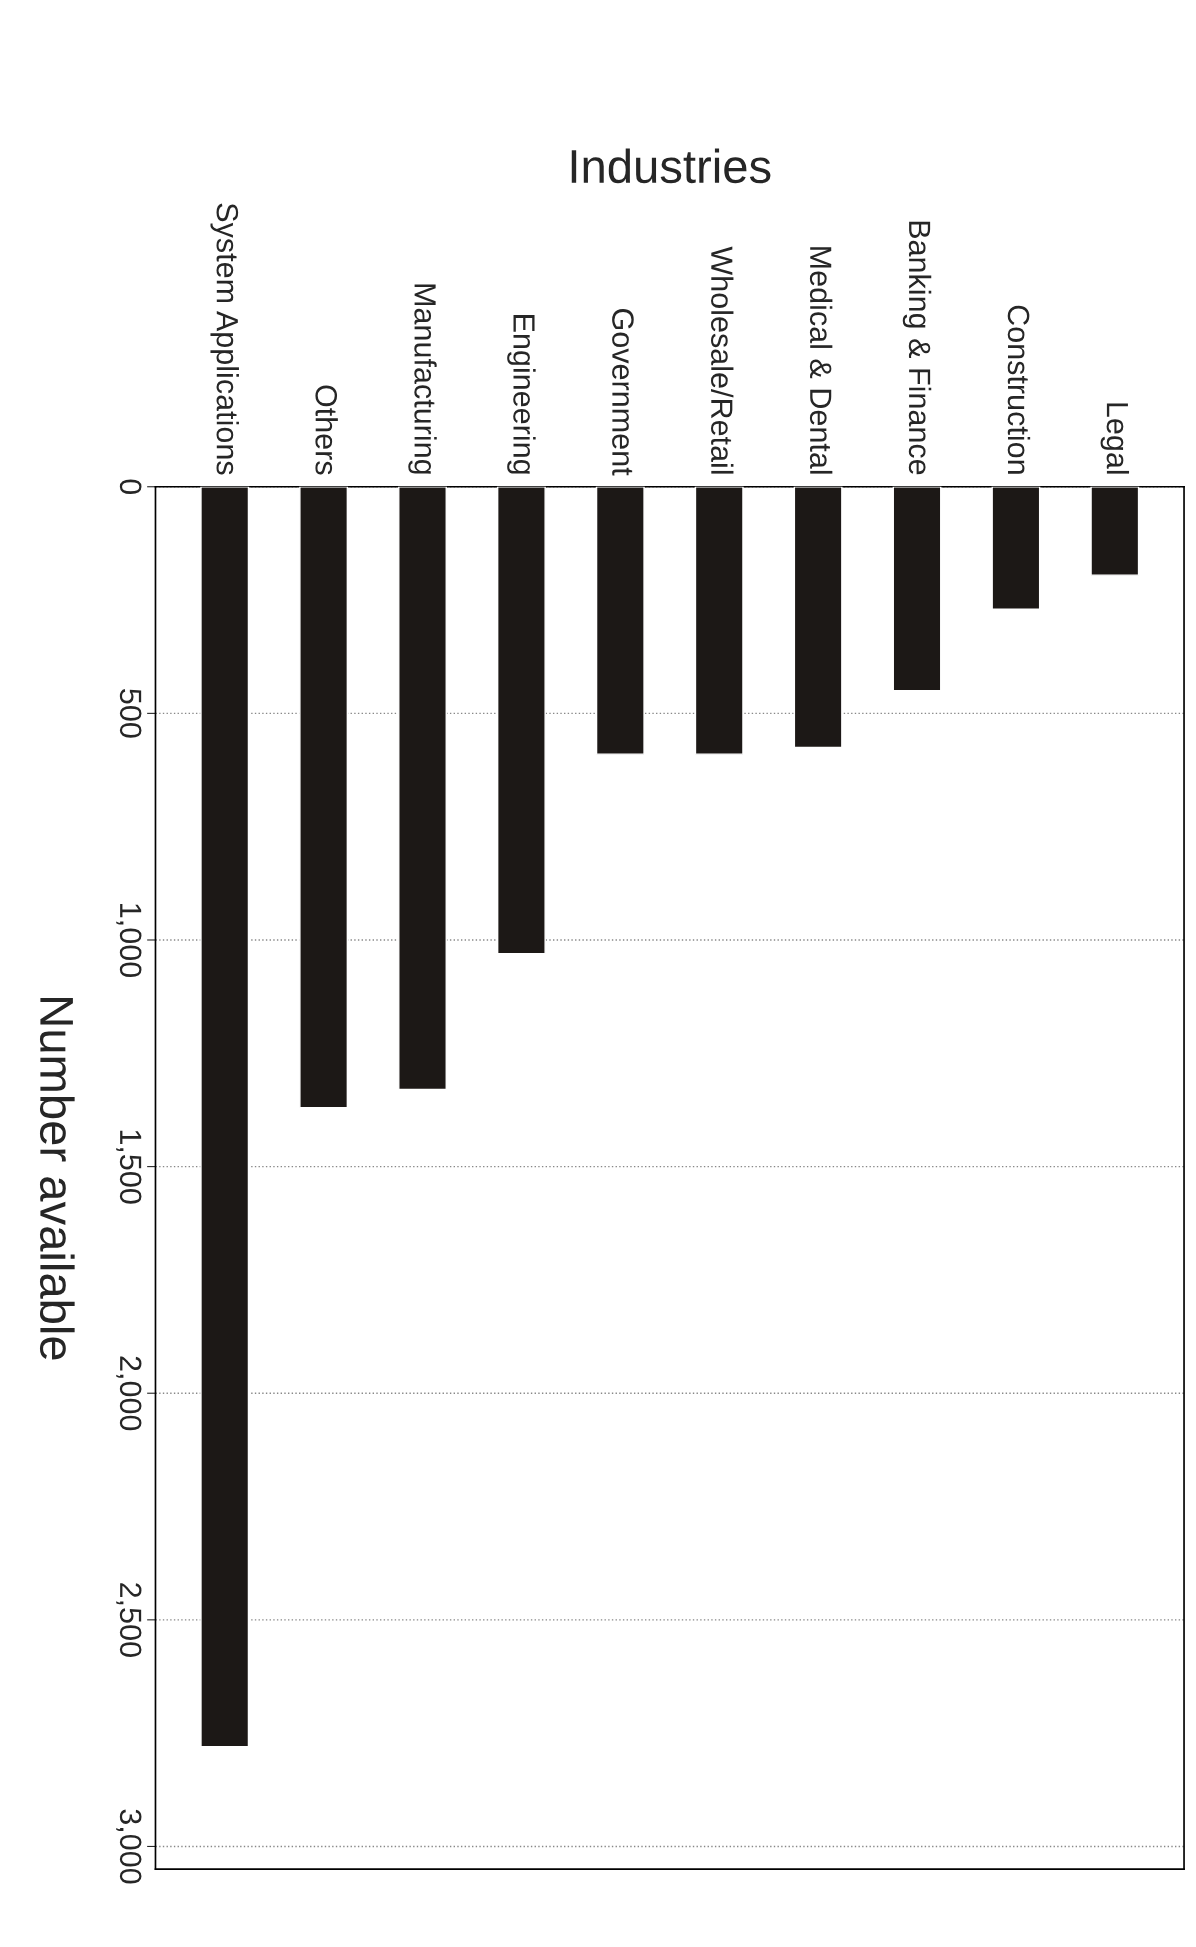 The width and height of the screenshot is (1196, 1947). I want to click on y-tick-label: 3,000, so click(129, 1846).